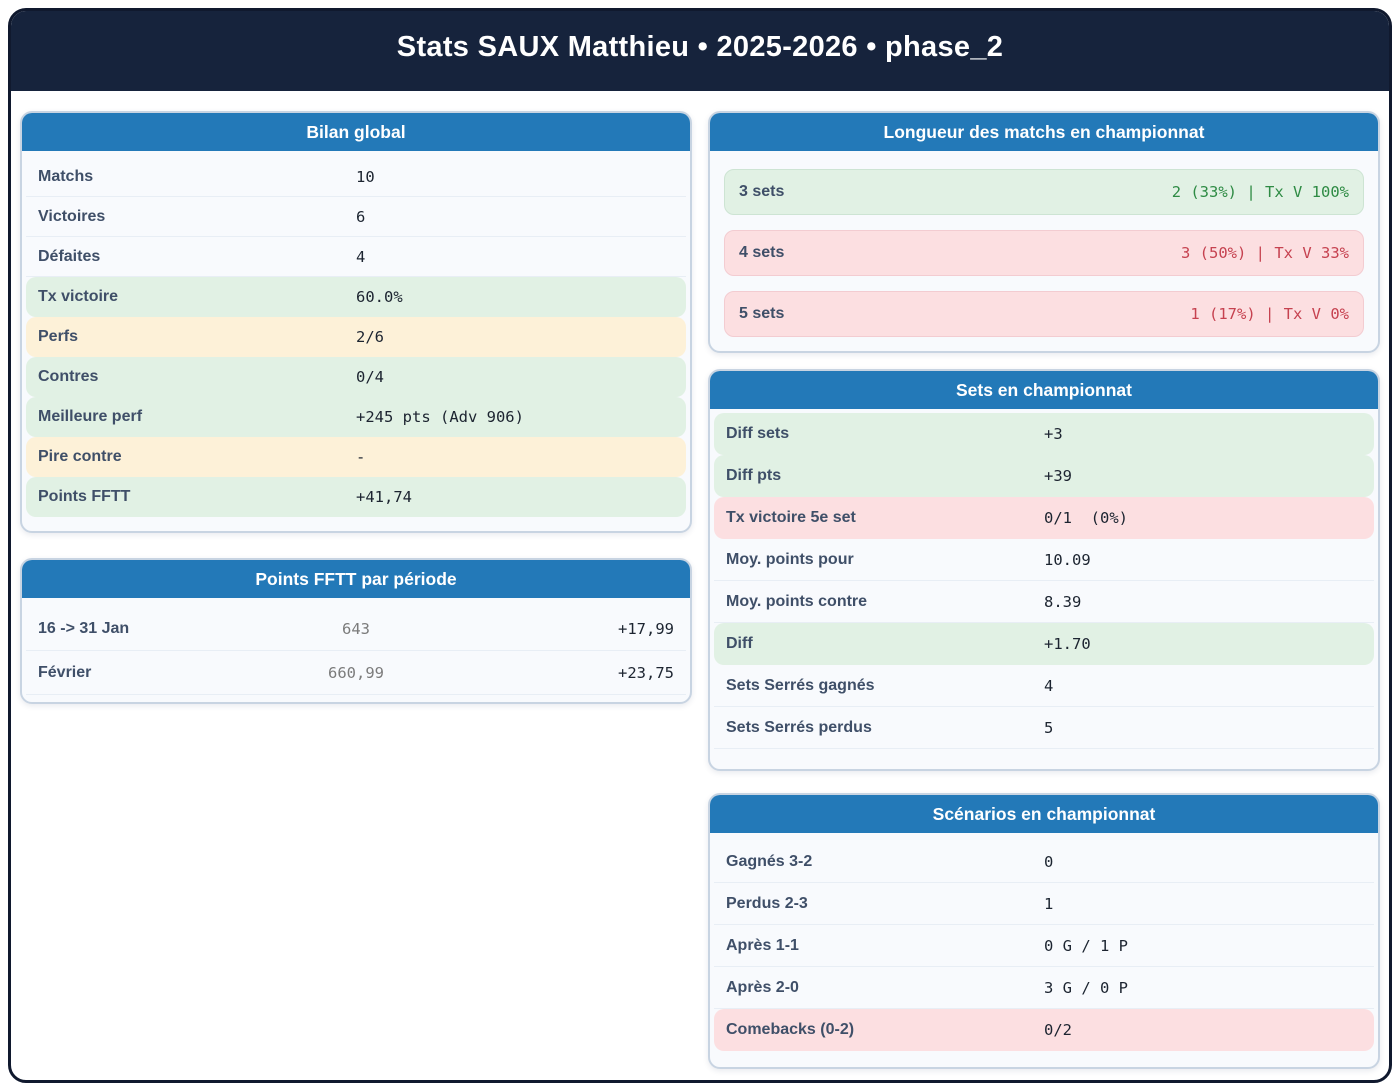 Image resolution: width=1400 pixels, height=1091 pixels. I want to click on row-value: 3 G / 0 P, so click(1086, 987).